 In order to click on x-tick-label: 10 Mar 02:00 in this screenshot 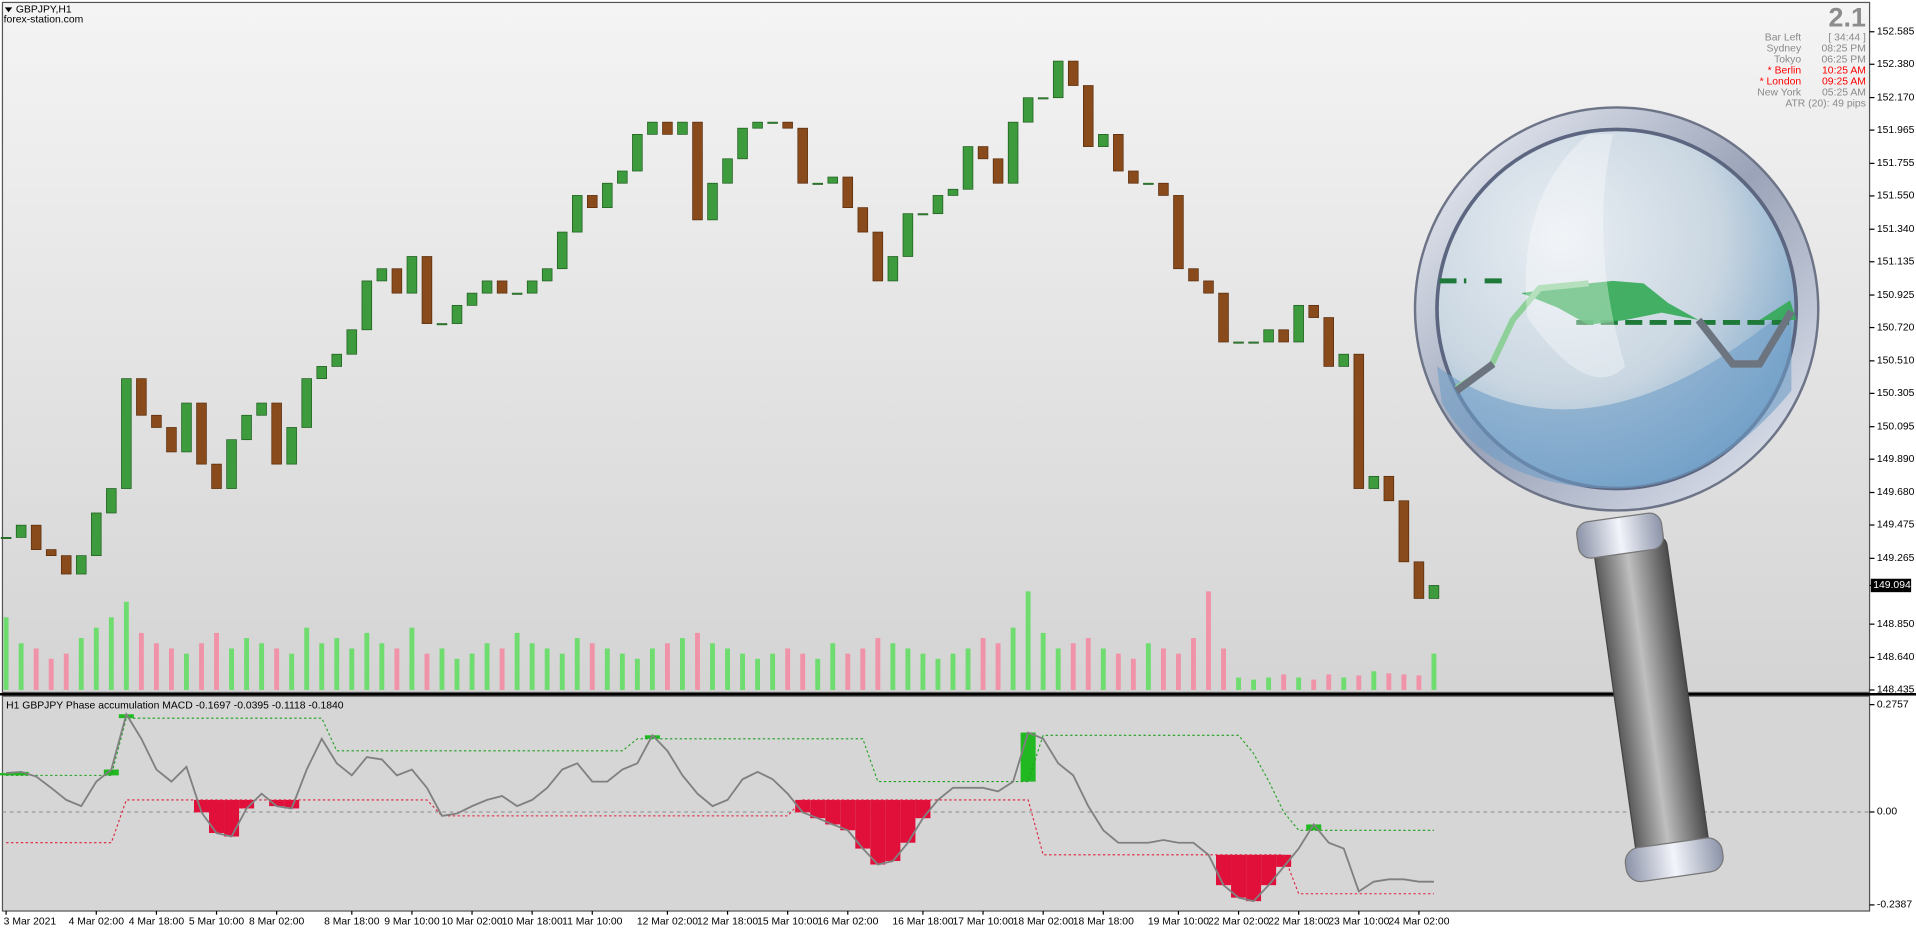, I will do `click(471, 922)`.